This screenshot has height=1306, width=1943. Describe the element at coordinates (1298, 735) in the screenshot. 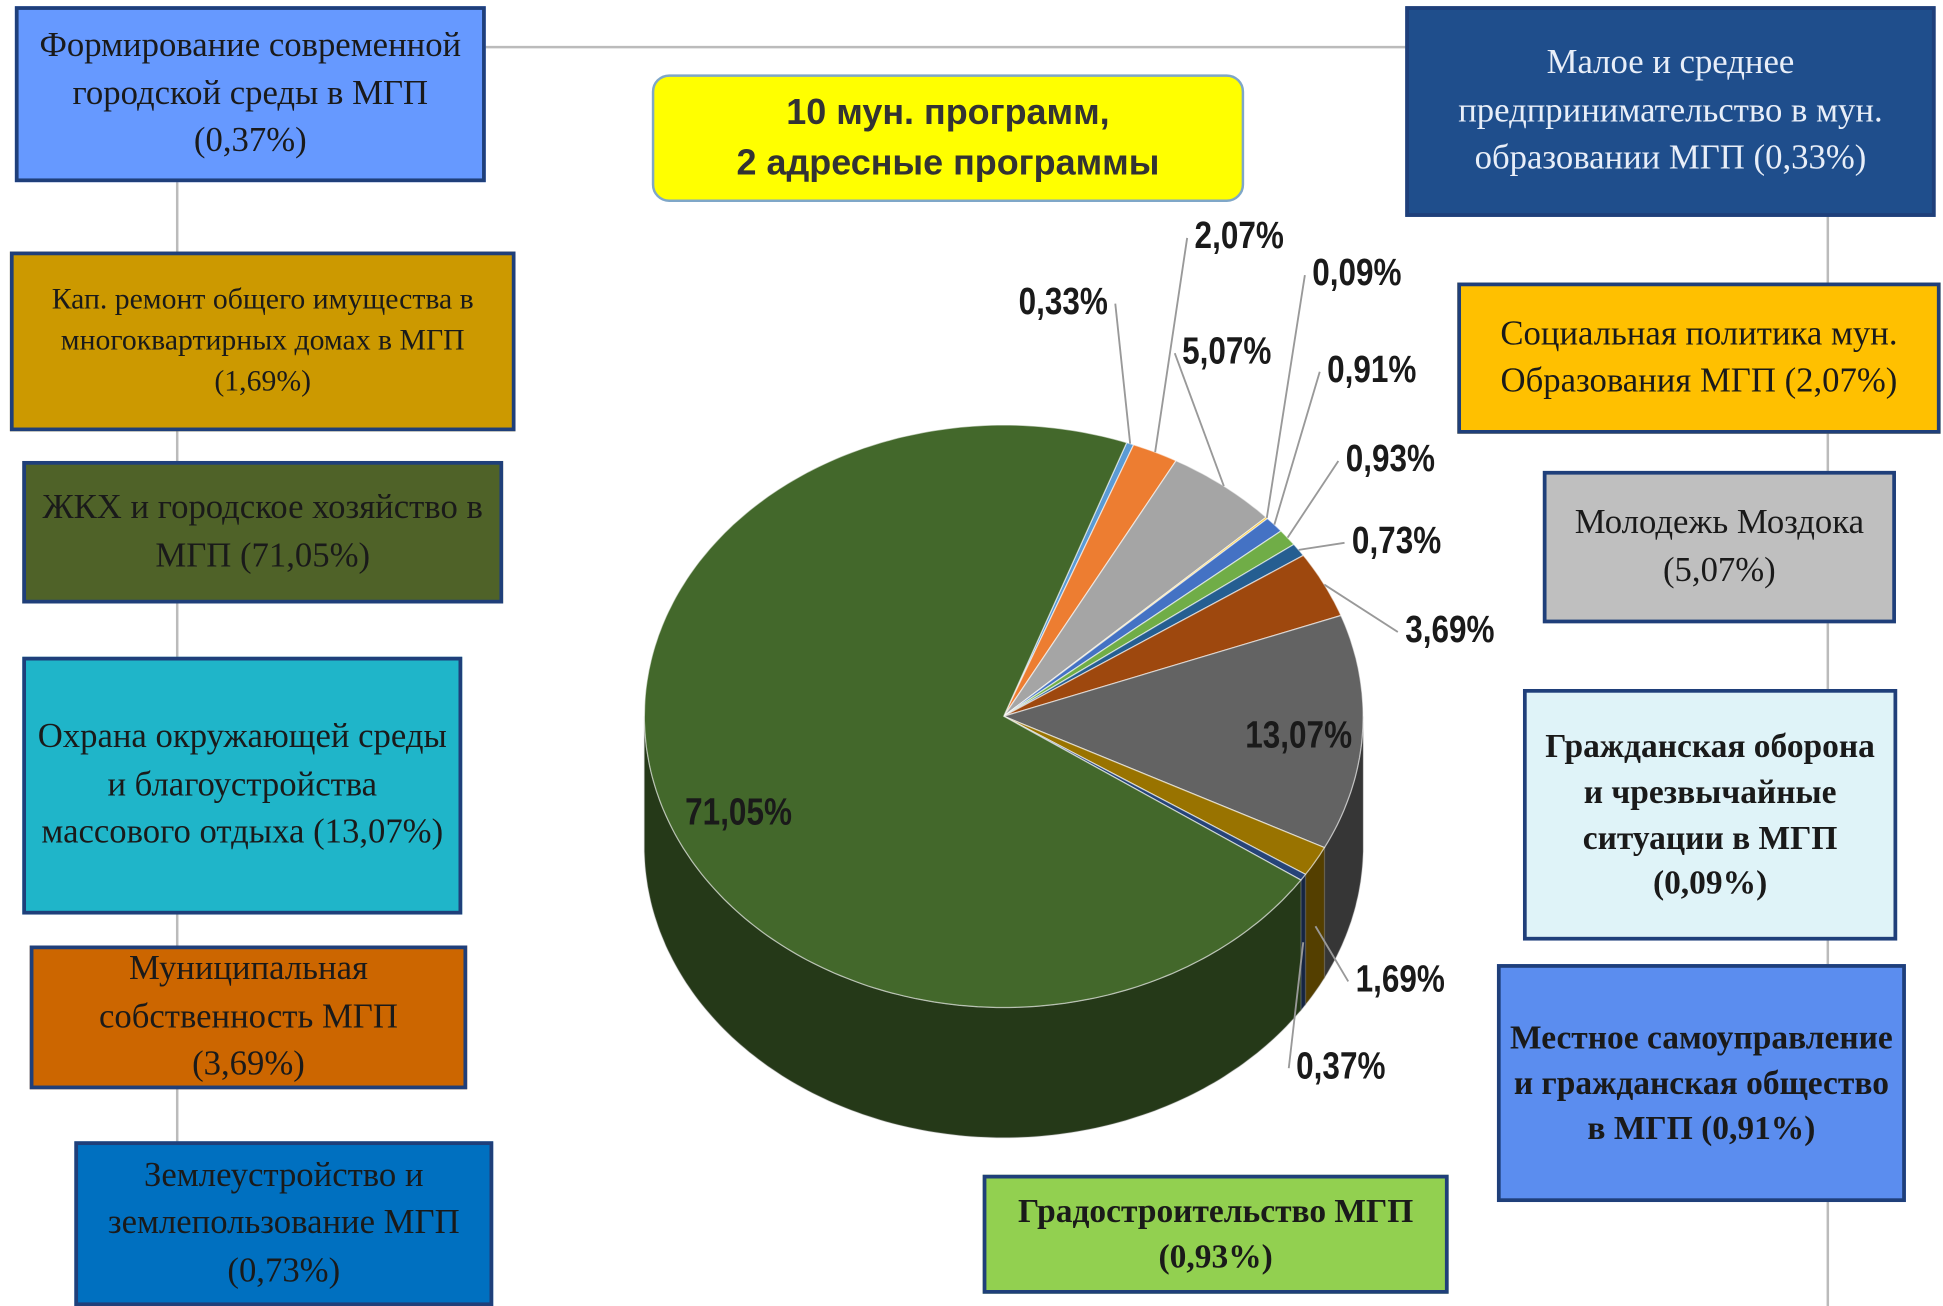

I see `data-label: 13,07%` at that location.